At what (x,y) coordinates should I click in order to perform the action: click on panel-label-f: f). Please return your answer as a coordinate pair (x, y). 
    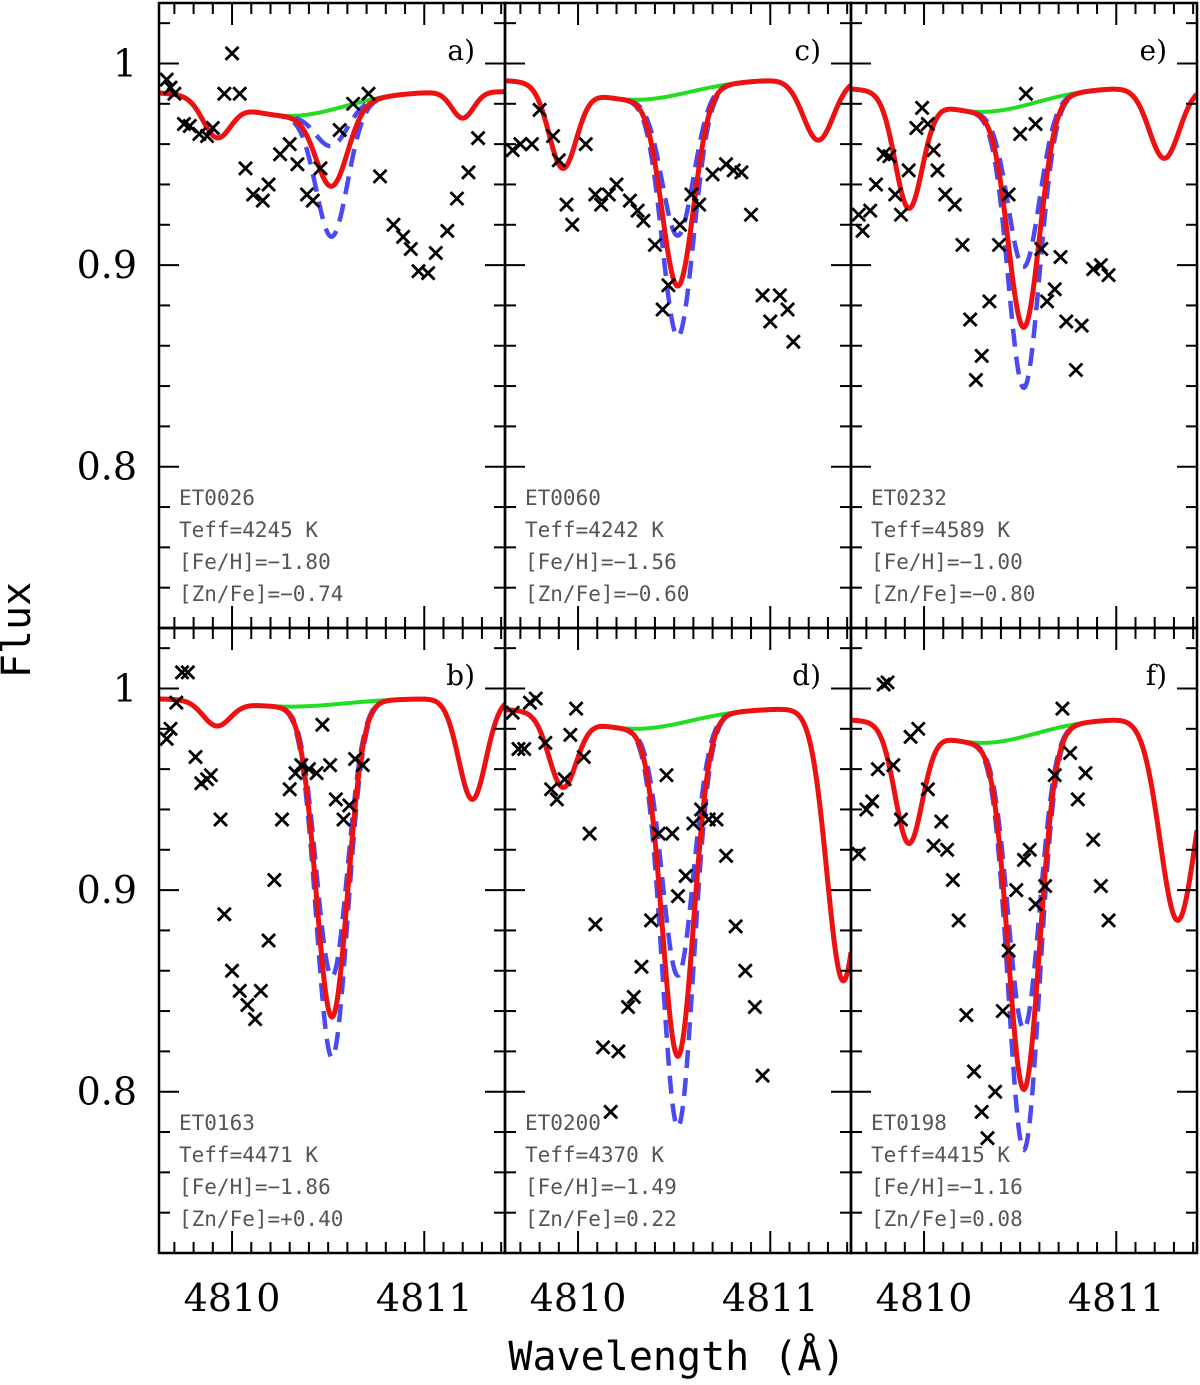
    Looking at the image, I should click on (1156, 675).